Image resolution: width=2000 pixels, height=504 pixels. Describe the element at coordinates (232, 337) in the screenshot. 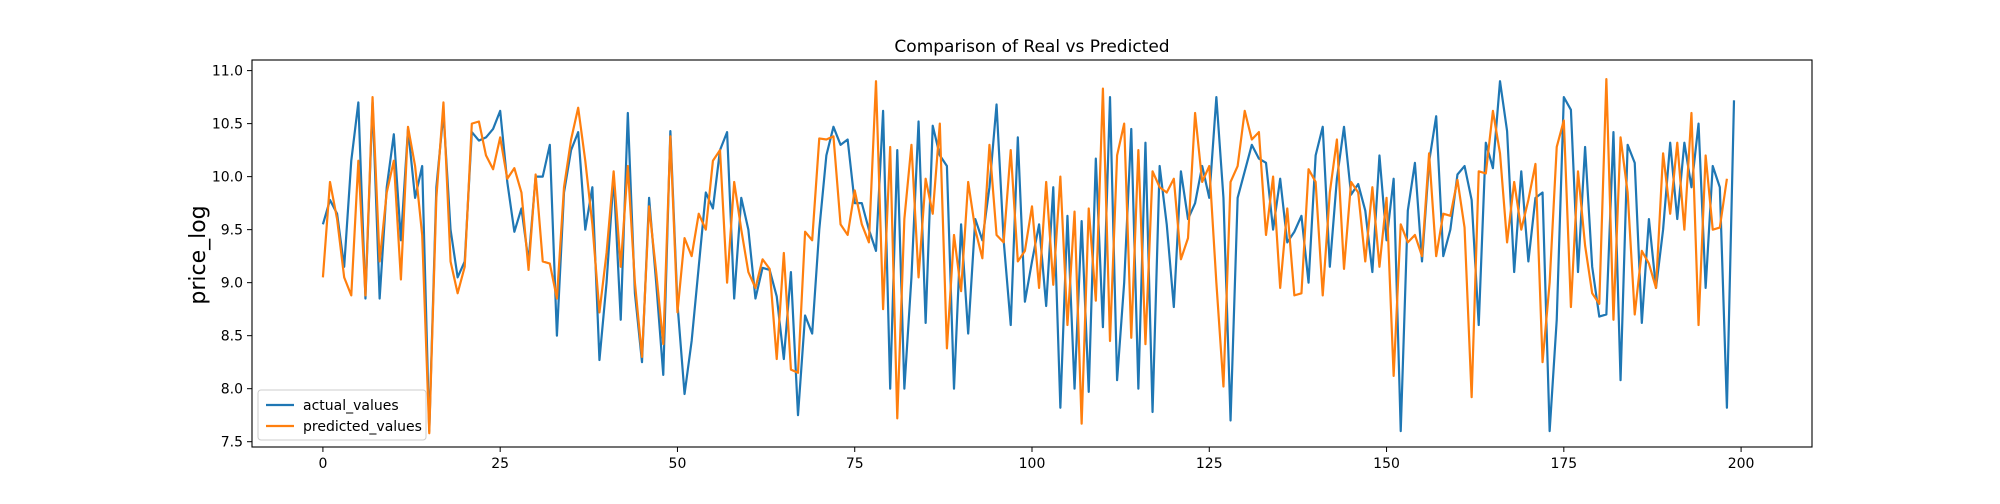

I see `y-tick-label: 8.5` at that location.